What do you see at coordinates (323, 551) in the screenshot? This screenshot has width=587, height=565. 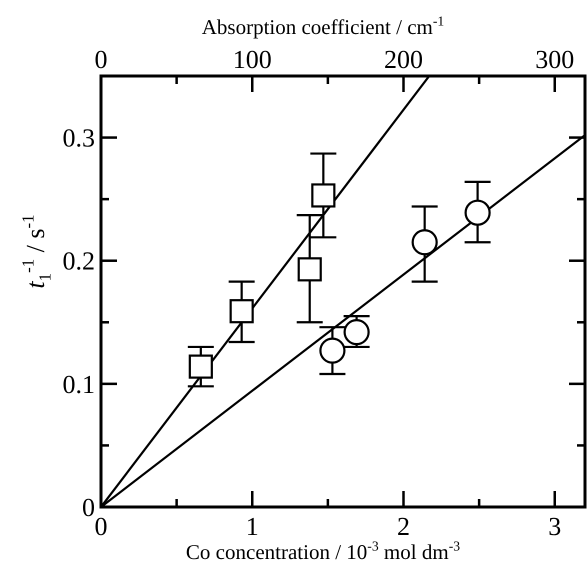 I see `x-axis-title: Co concentration / 10$^{-3}$ mol dm$^{-3}$` at bounding box center [323, 551].